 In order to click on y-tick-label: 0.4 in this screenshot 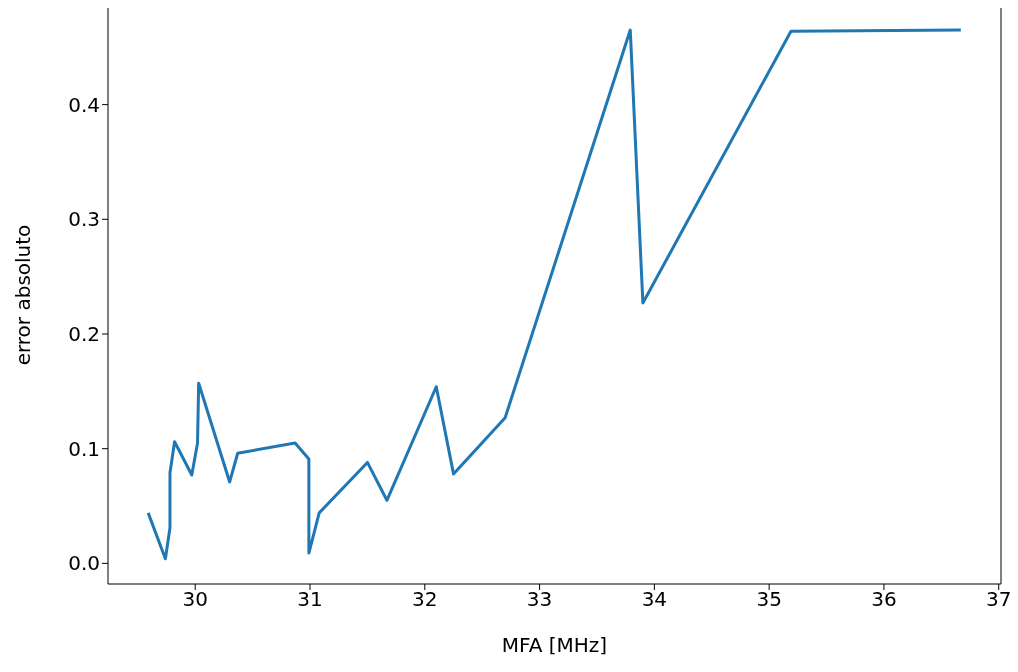, I will do `click(84, 104)`.